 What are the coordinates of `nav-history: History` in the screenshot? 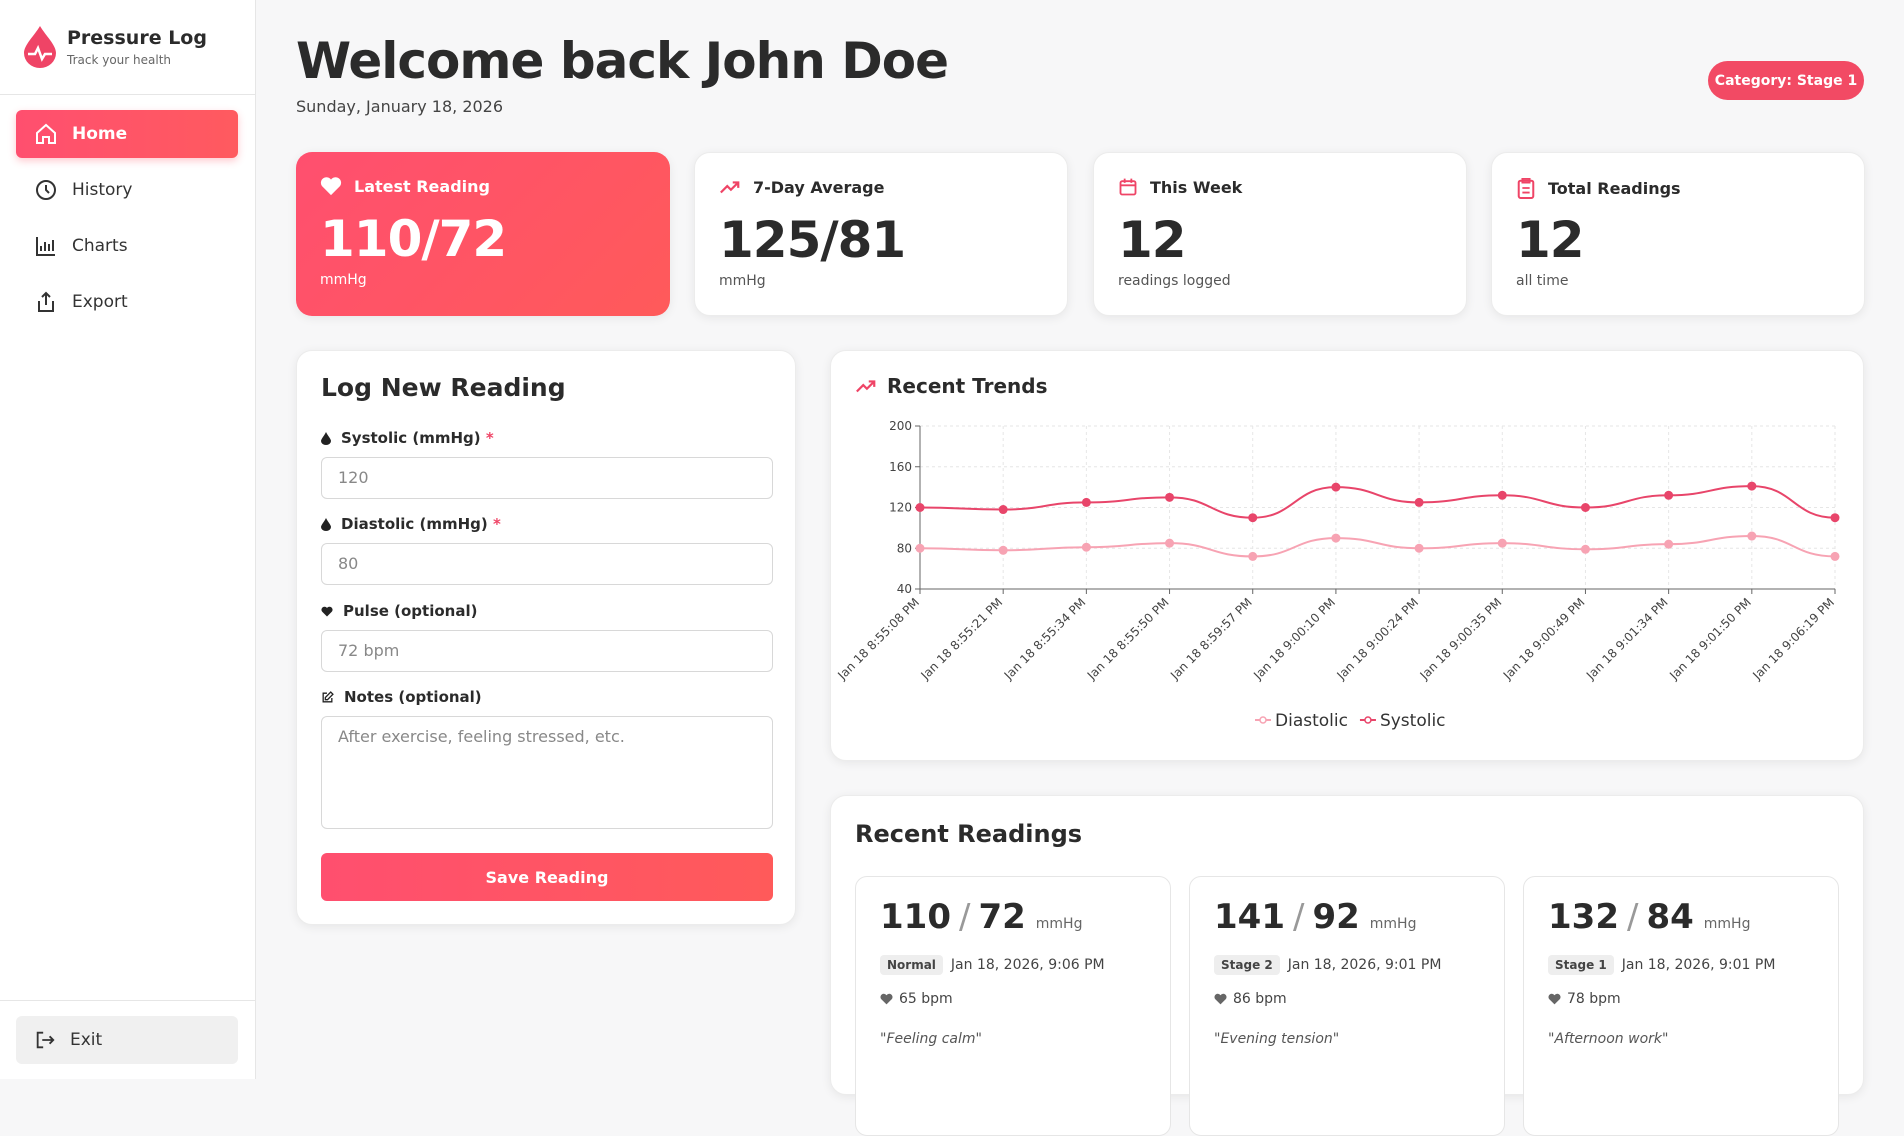 It's located at (127, 190).